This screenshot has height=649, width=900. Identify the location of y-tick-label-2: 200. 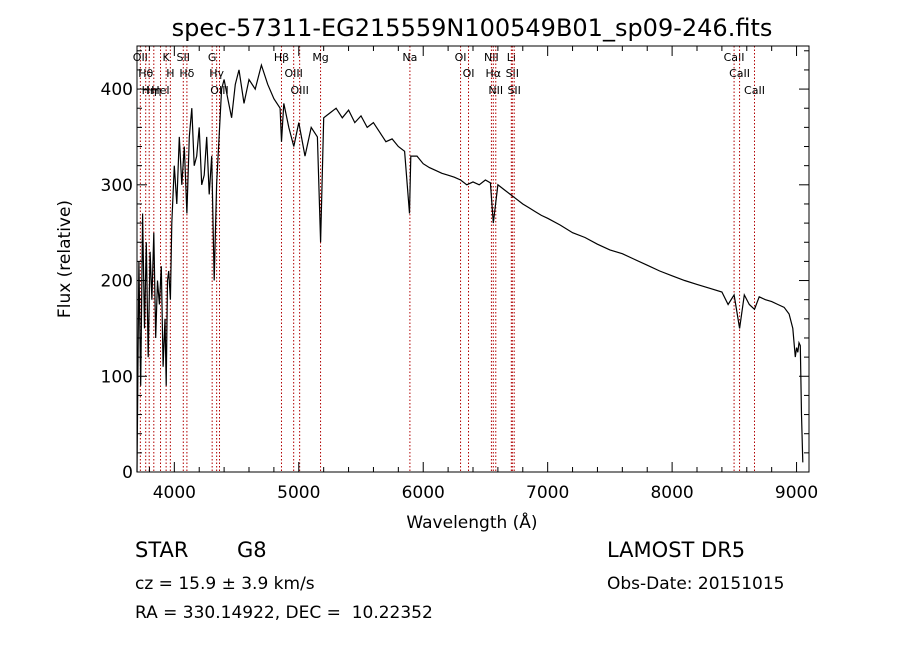
(117, 282).